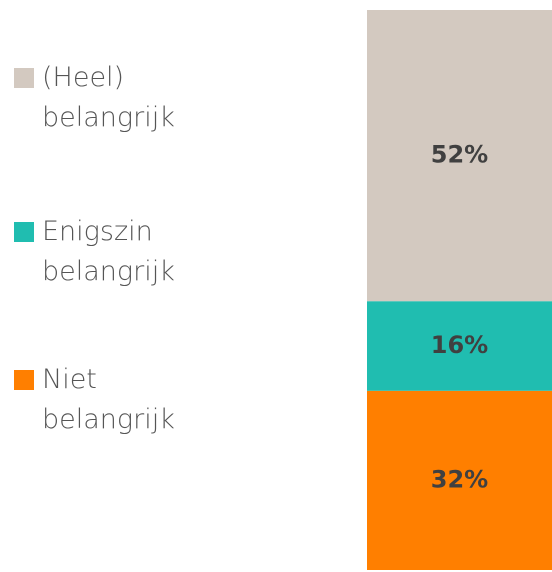  I want to click on data-label: 32%, so click(459, 479).